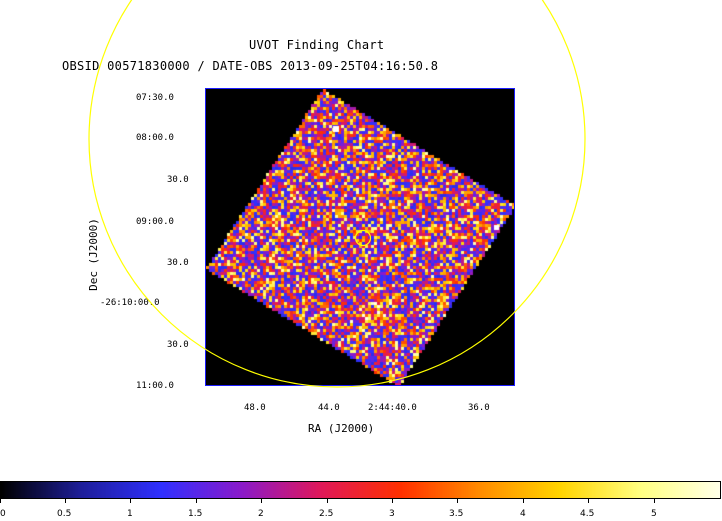 This screenshot has height=521, width=722. What do you see at coordinates (155, 222) in the screenshot?
I see `y-tick-label: 09:00.0` at bounding box center [155, 222].